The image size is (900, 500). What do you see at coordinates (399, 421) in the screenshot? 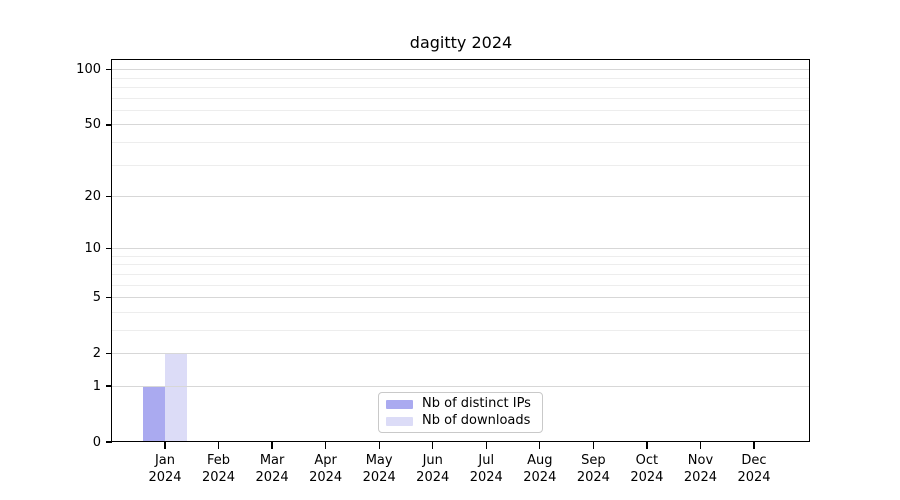
I see `legend-swatch-downloads` at bounding box center [399, 421].